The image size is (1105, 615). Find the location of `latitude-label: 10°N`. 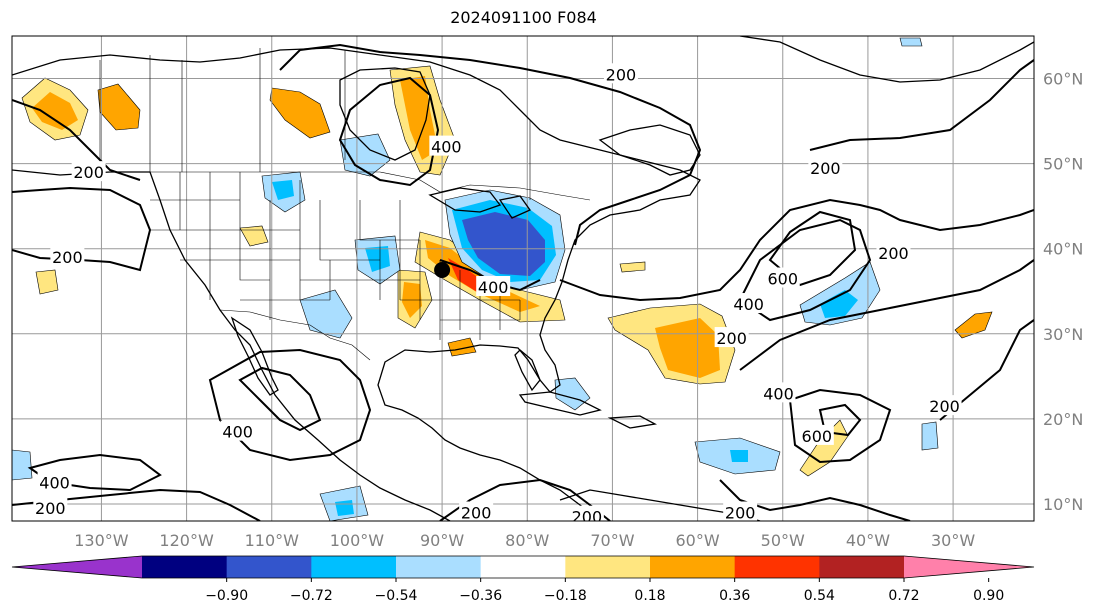

latitude-label: 10°N is located at coordinates (1063, 504).